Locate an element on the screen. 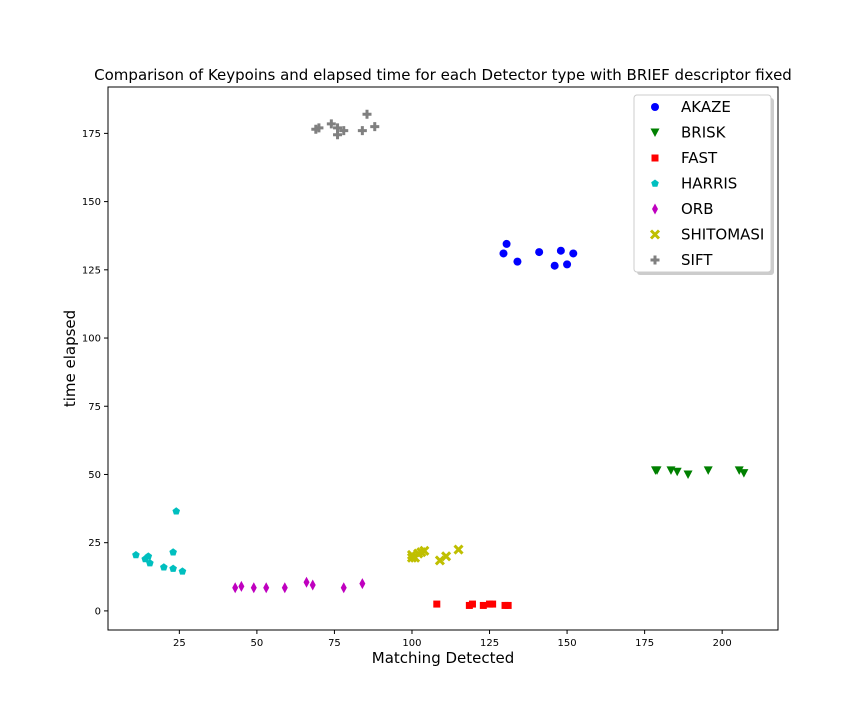  x-tick-label: 75 is located at coordinates (334, 643).